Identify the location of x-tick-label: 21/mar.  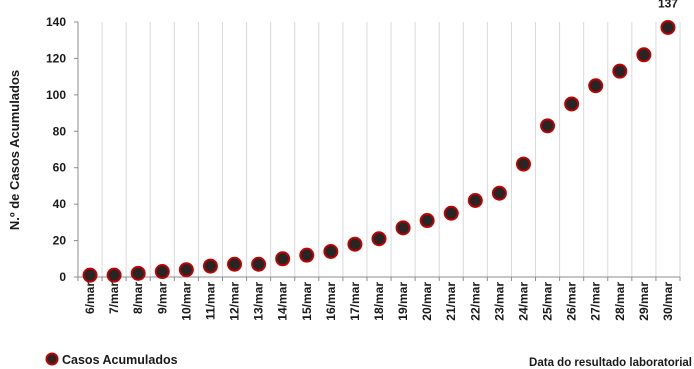
(451, 301).